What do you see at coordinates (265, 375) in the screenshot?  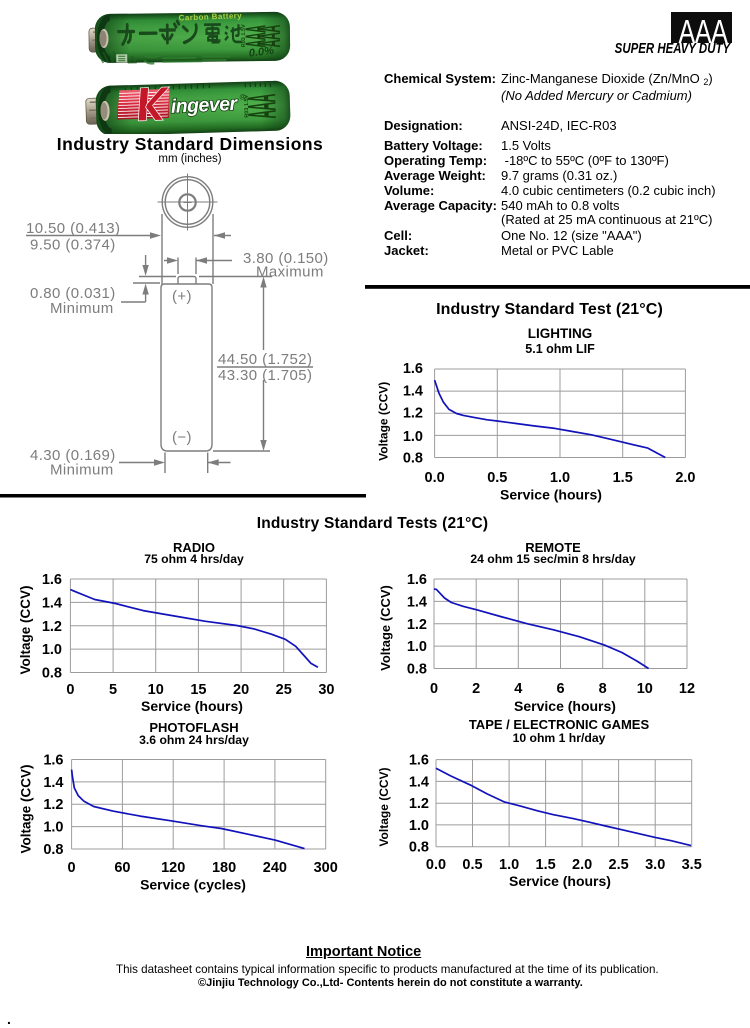 I see `svg-text: 43.30 (1.705)` at bounding box center [265, 375].